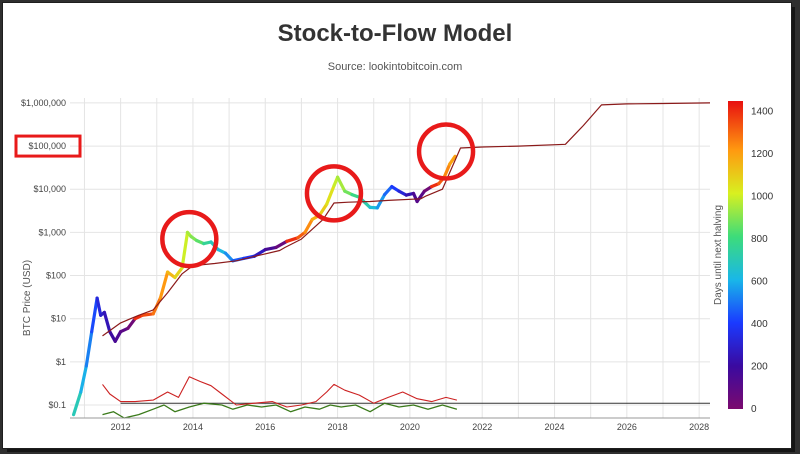 The width and height of the screenshot is (800, 454). What do you see at coordinates (265, 427) in the screenshot?
I see `x-tick-label: 2016` at bounding box center [265, 427].